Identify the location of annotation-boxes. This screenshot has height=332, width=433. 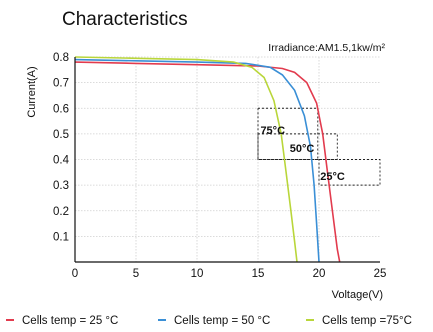
(319, 146).